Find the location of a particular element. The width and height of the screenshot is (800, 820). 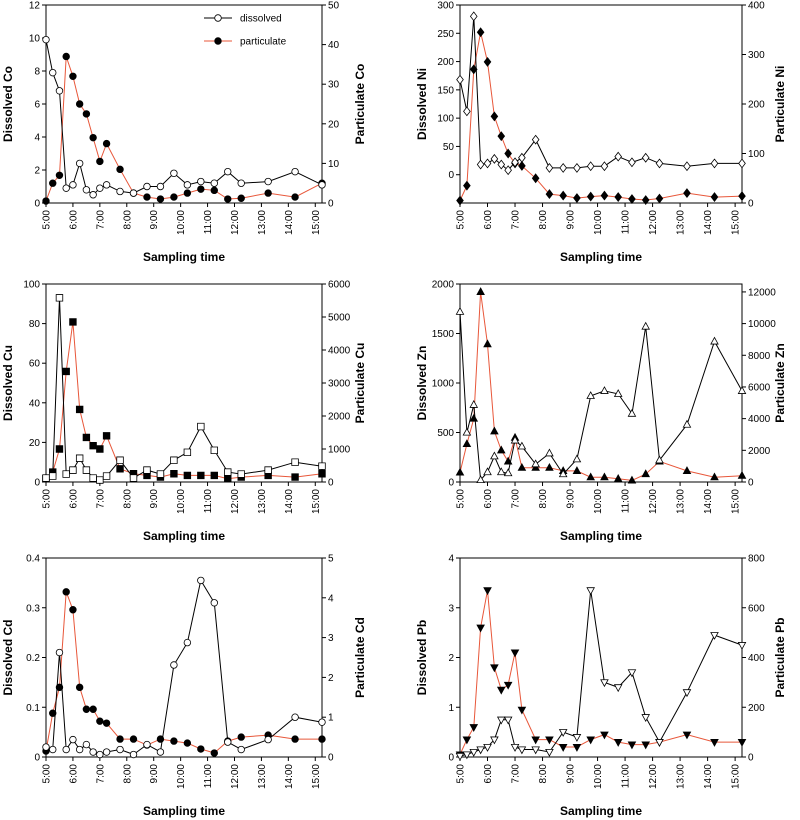

y-axis-label-left: Dissolved Zn is located at coordinates (422, 383).